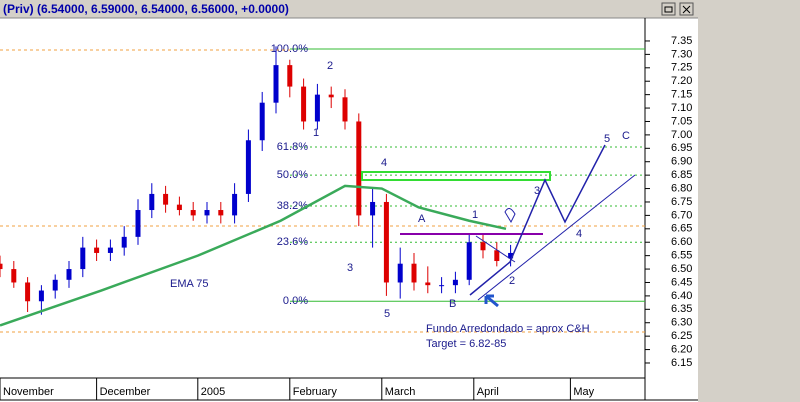  What do you see at coordinates (583, 392) in the screenshot?
I see `x-tick-label: May` at bounding box center [583, 392].